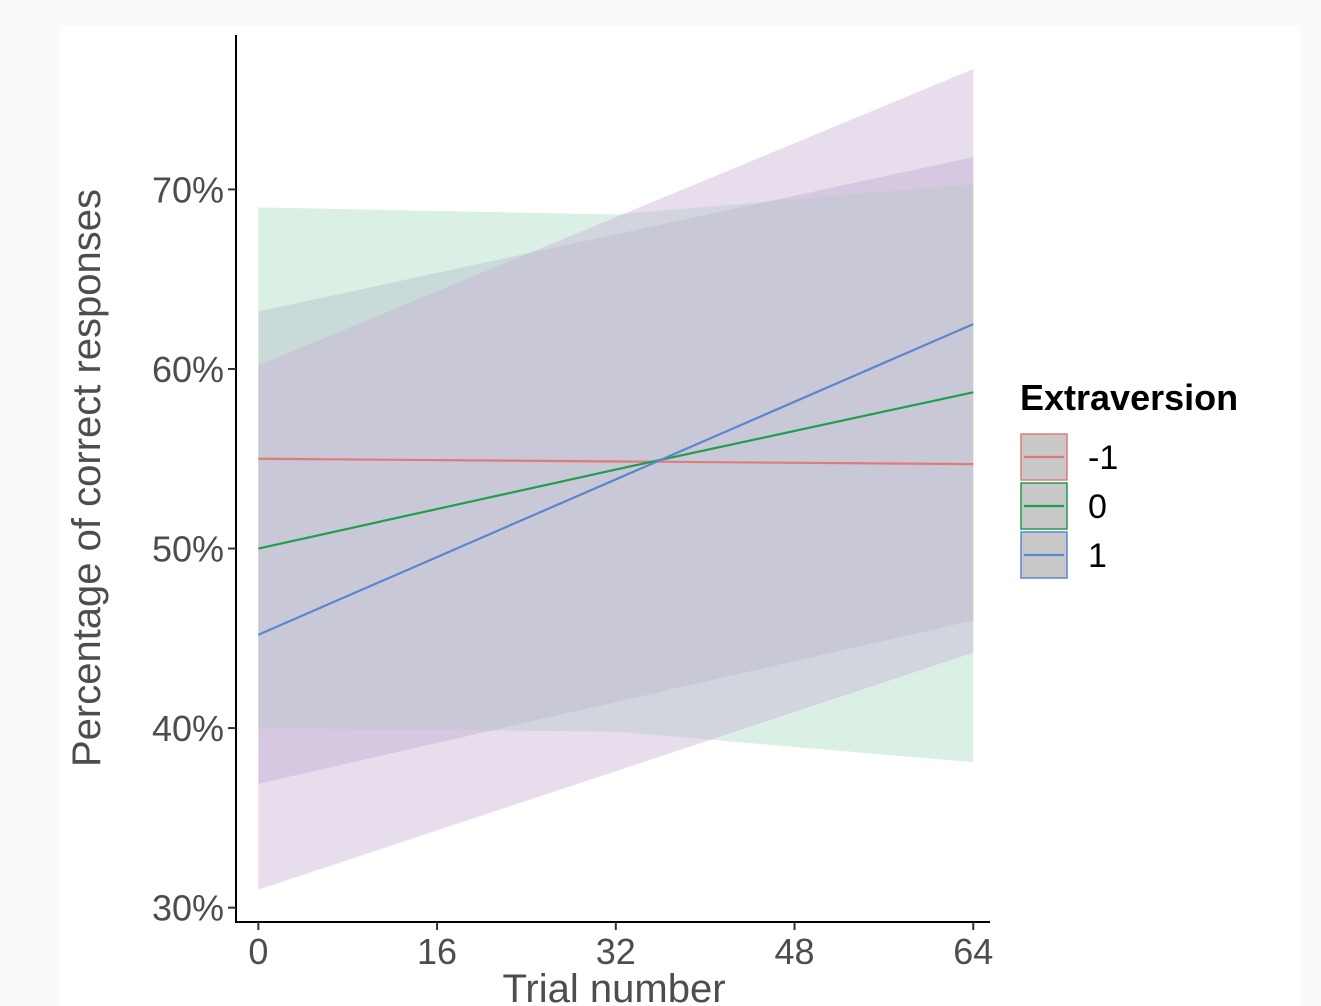  Describe the element at coordinates (258, 951) in the screenshot. I see `x-tick-label: 0` at that location.